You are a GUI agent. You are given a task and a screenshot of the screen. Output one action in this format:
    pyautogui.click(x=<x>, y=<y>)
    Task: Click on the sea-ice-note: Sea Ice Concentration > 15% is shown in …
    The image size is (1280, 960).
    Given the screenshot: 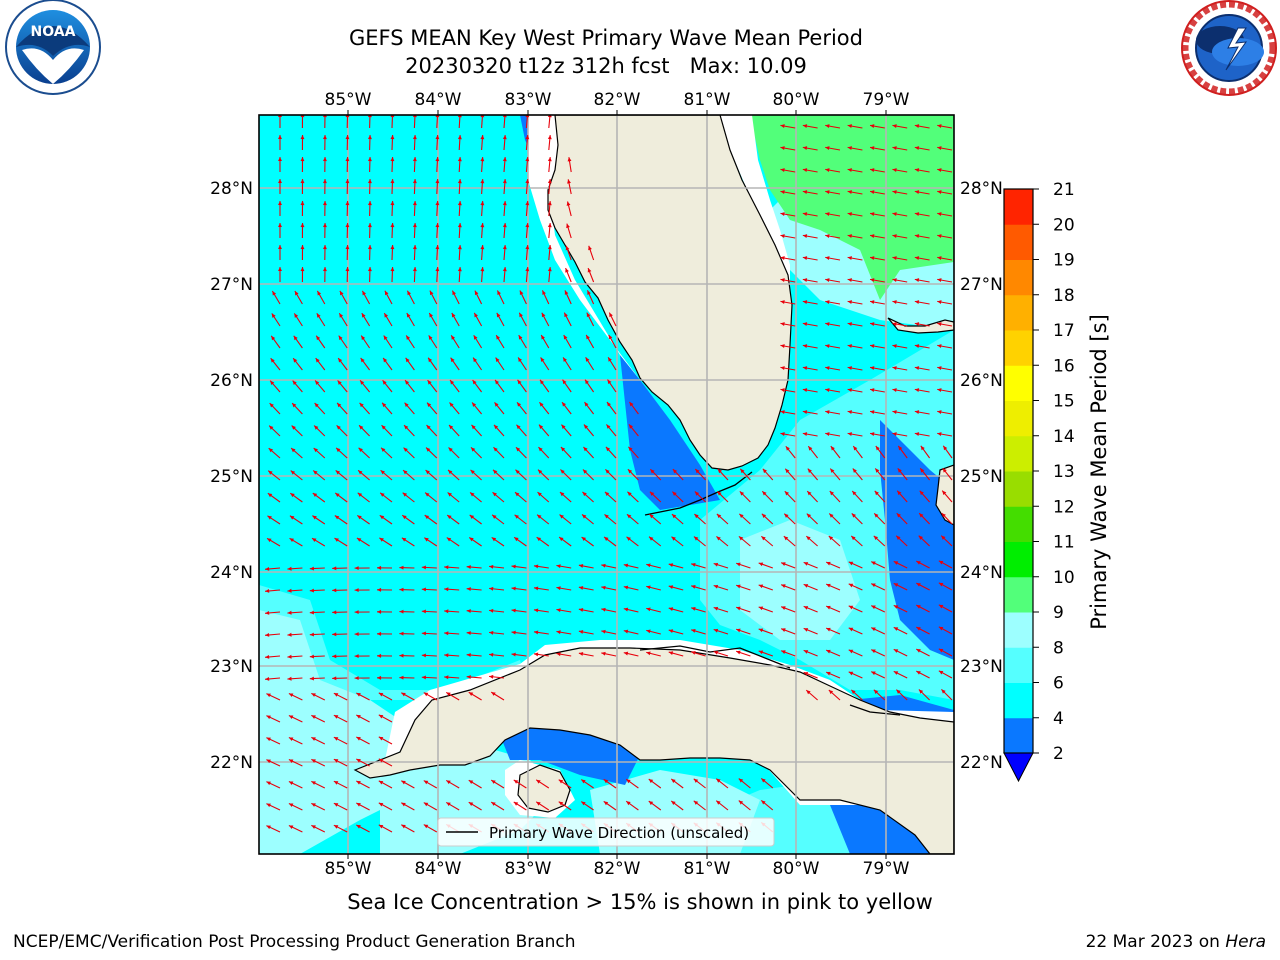 What is the action you would take?
    pyautogui.click(x=640, y=902)
    